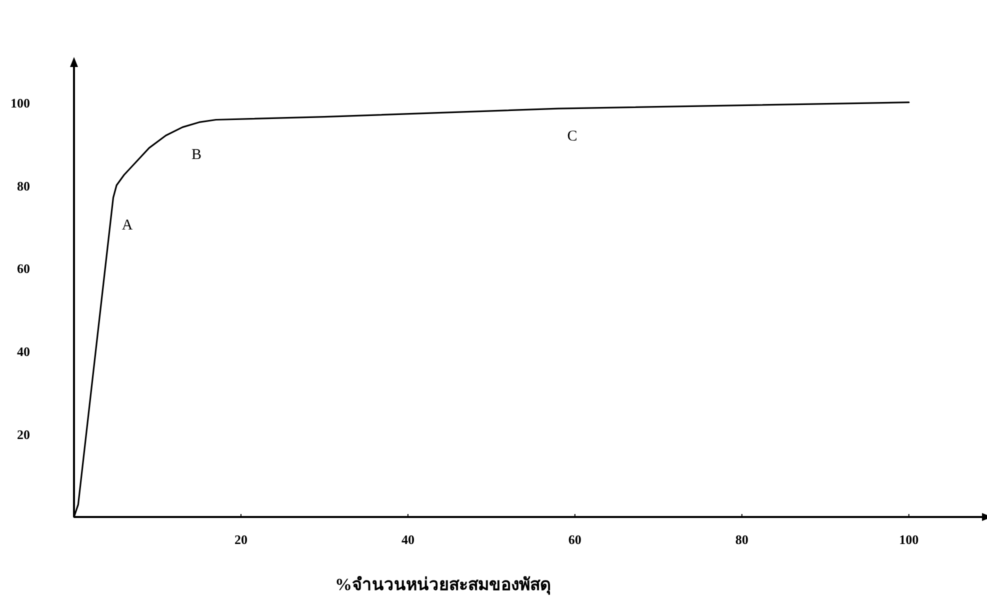  I want to click on y-tick-label: 40, so click(23, 352).